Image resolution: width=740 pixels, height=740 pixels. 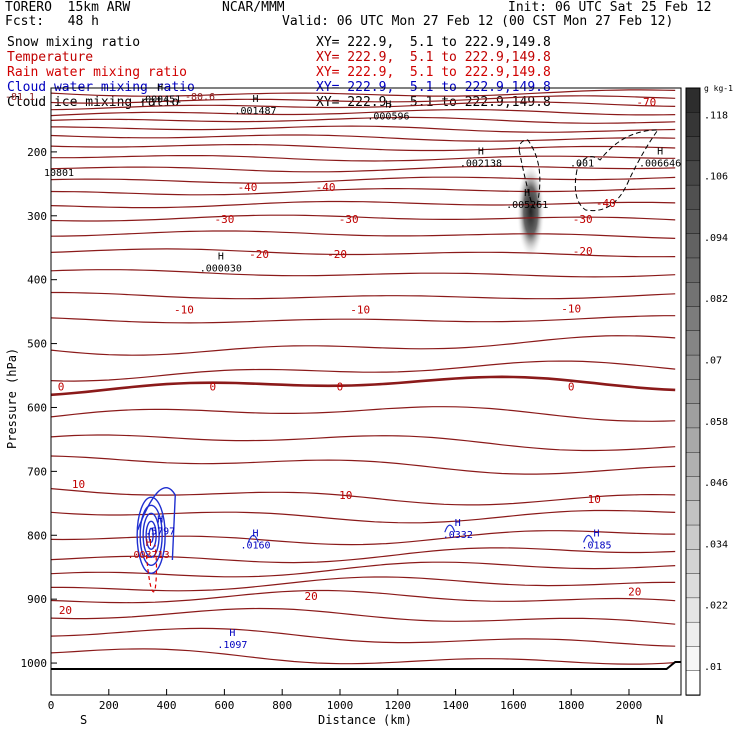 I want to click on x-start-label: S, so click(x=84, y=720).